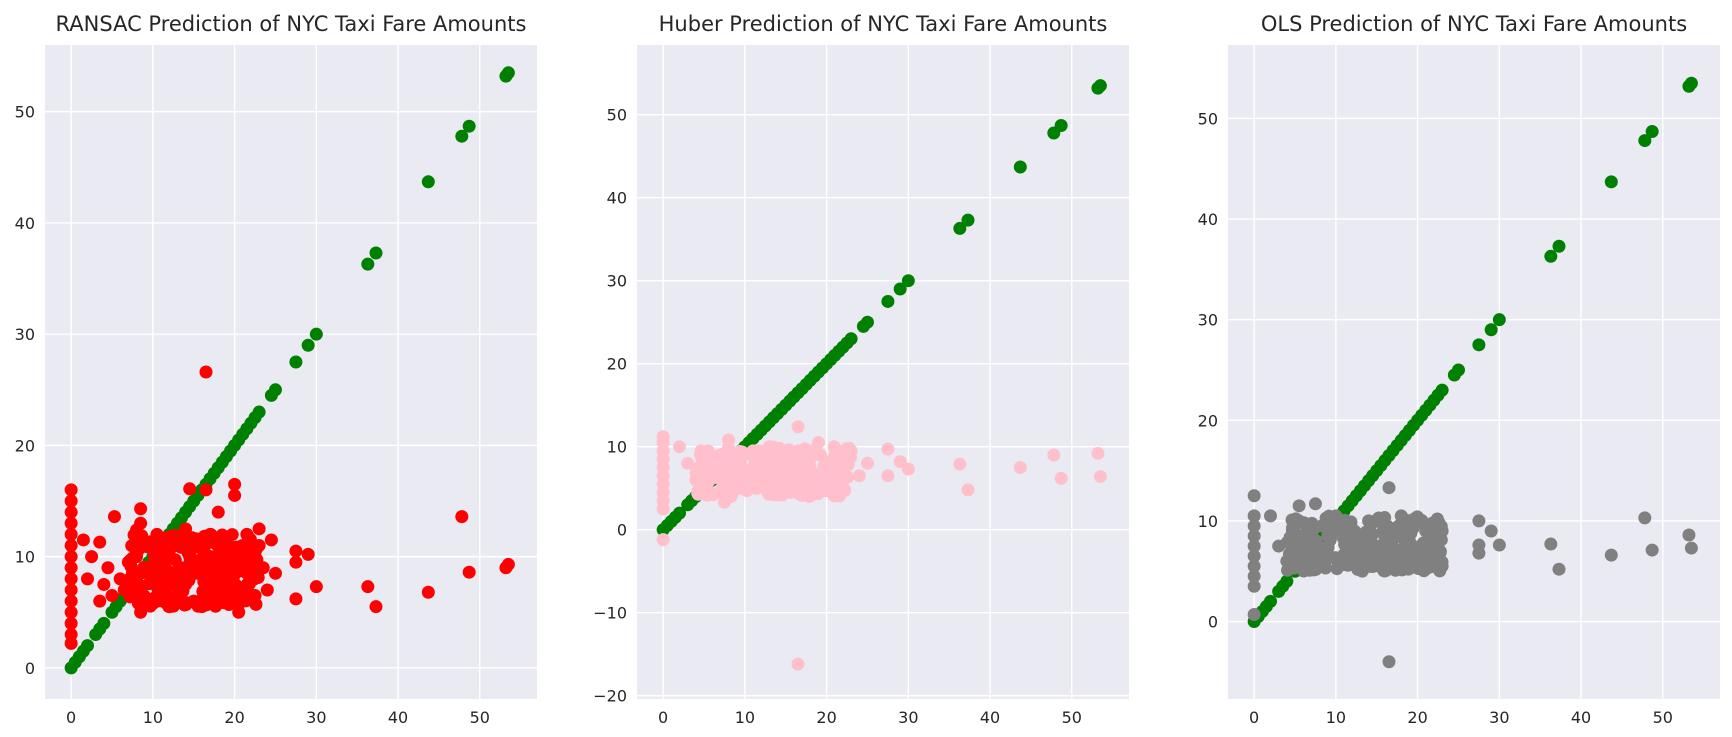 Image resolution: width=1732 pixels, height=737 pixels. Describe the element at coordinates (610, 613) in the screenshot. I see `y-tick-label: −10` at that location.